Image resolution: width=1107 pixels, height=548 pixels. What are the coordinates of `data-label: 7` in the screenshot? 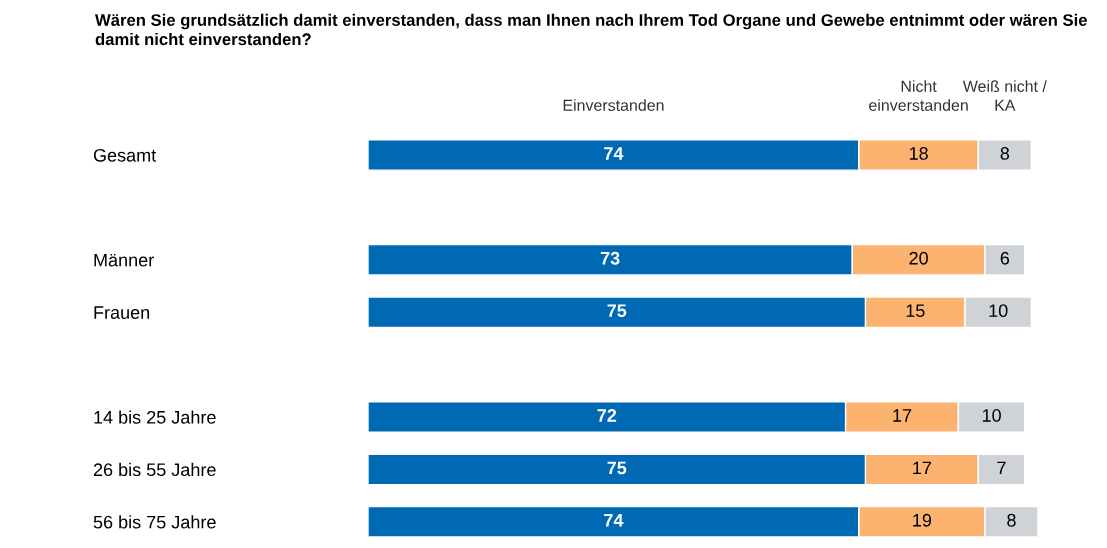 It's located at (1001, 468).